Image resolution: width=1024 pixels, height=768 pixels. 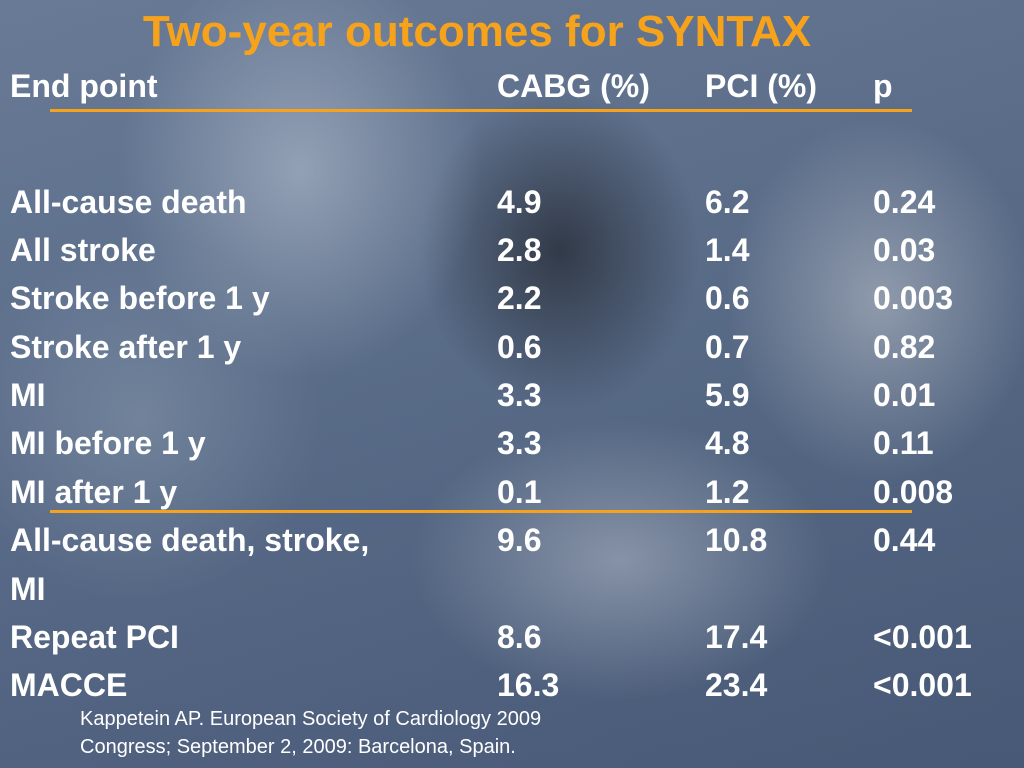 What do you see at coordinates (481, 511) in the screenshot?
I see `composite-divider` at bounding box center [481, 511].